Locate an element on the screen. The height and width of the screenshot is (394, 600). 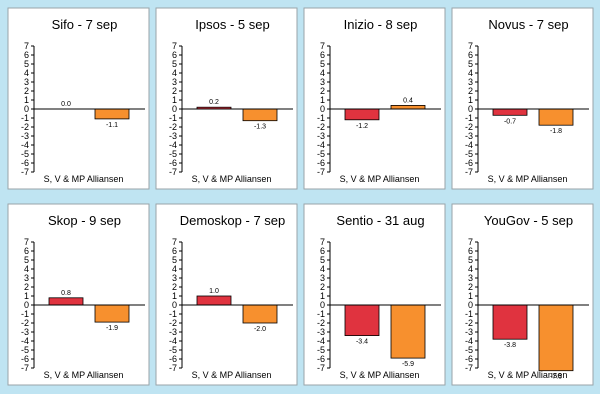
bar-value-label: -1.1 is located at coordinates (112, 125).